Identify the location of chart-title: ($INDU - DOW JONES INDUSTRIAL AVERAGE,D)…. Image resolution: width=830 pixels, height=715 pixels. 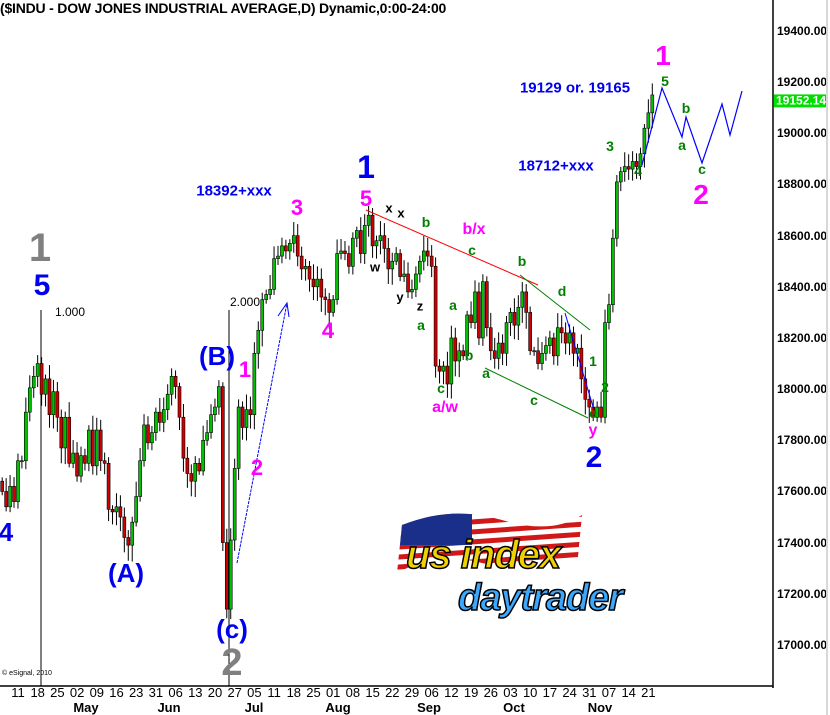
(223, 8).